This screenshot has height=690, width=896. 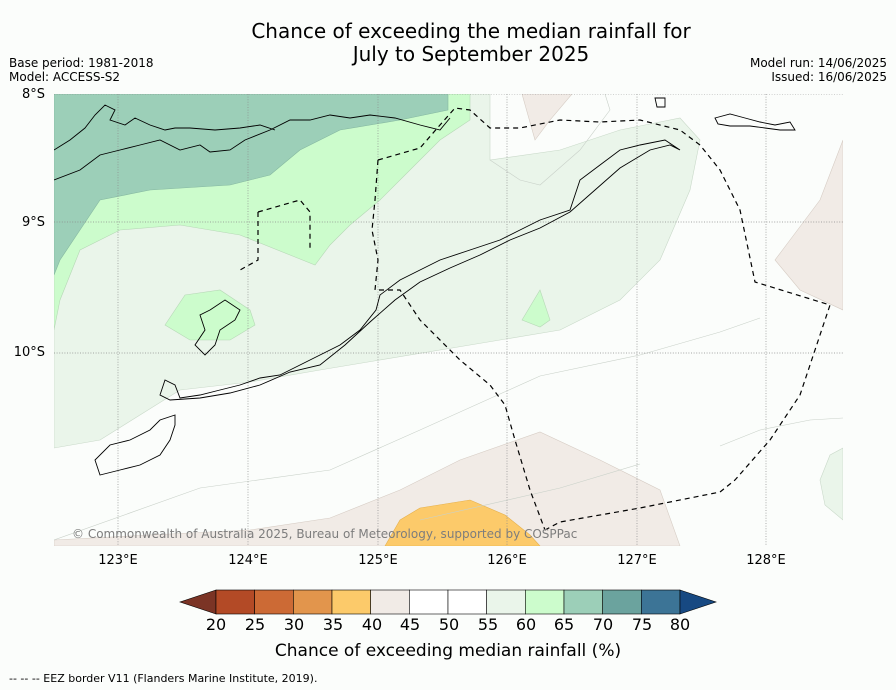 What do you see at coordinates (81, 63) in the screenshot?
I see `base-period: Base period: 1981-2018` at bounding box center [81, 63].